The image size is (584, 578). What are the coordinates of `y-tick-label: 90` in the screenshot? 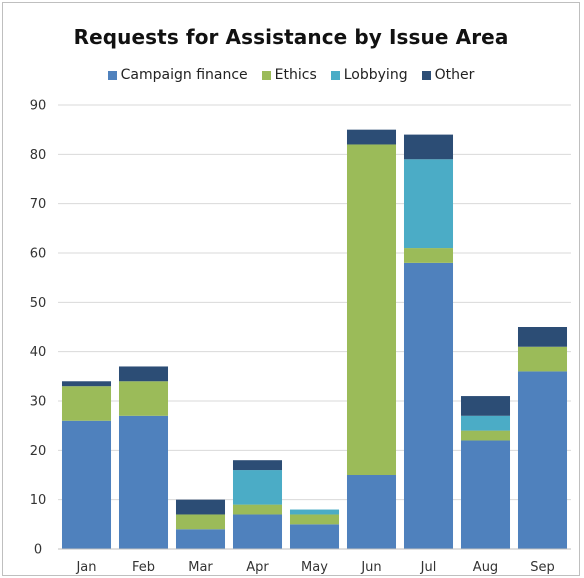 It's located at (38, 106).